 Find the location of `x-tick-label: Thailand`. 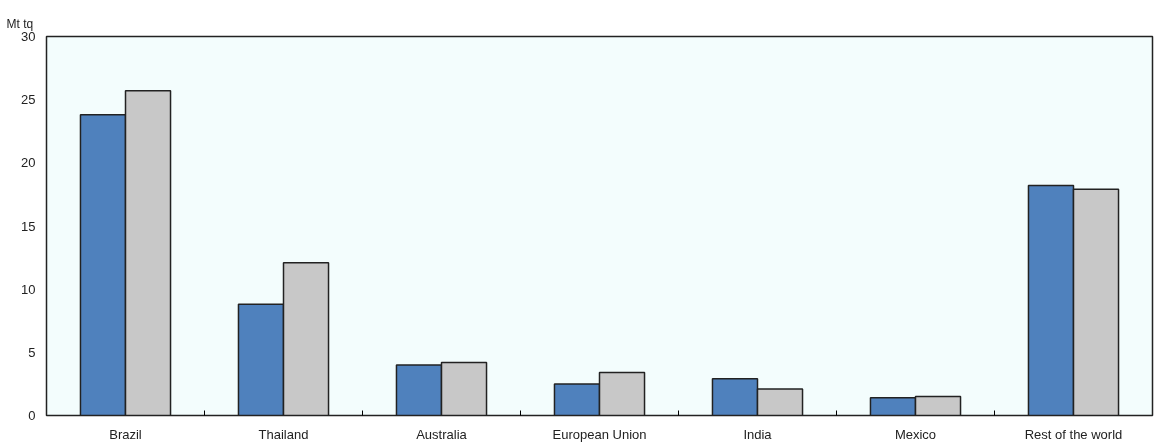

x-tick-label: Thailand is located at coordinates (283, 434).